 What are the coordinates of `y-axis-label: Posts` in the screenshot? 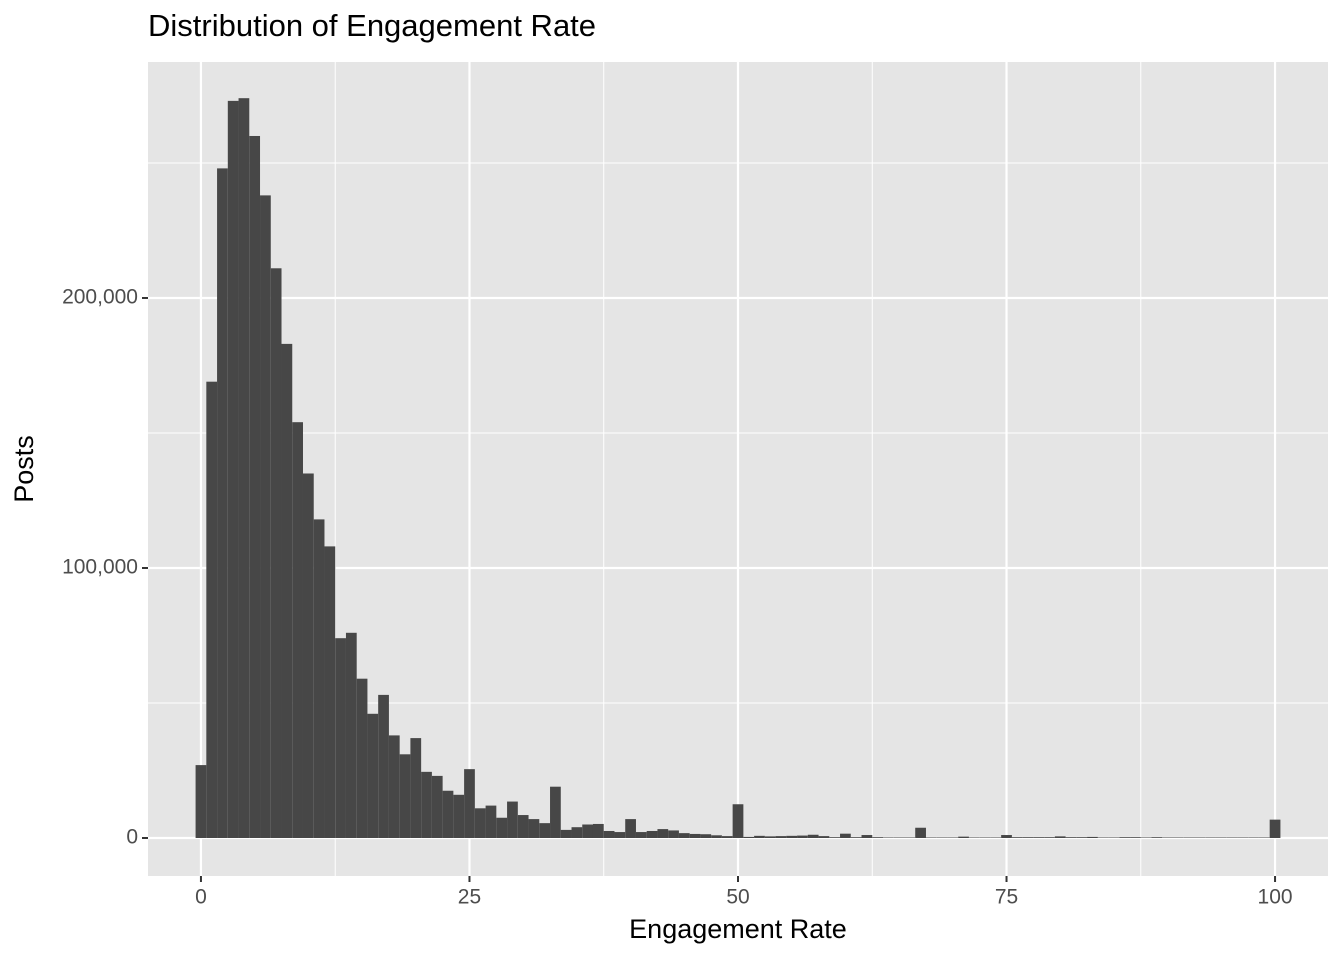 It's located at (24, 469).